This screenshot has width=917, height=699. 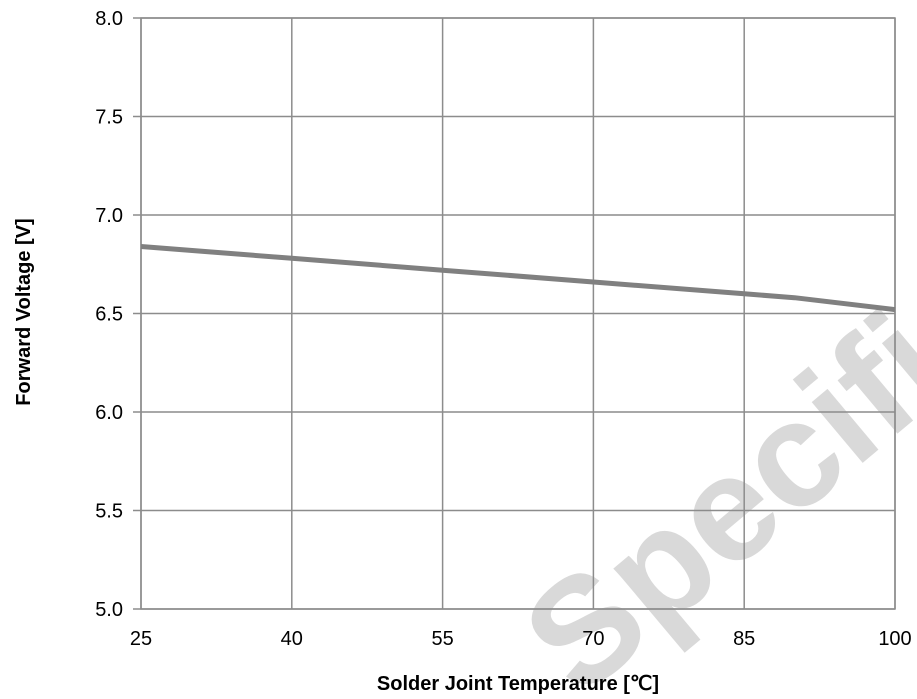 I want to click on x-tick-label: 40, so click(x=292, y=639).